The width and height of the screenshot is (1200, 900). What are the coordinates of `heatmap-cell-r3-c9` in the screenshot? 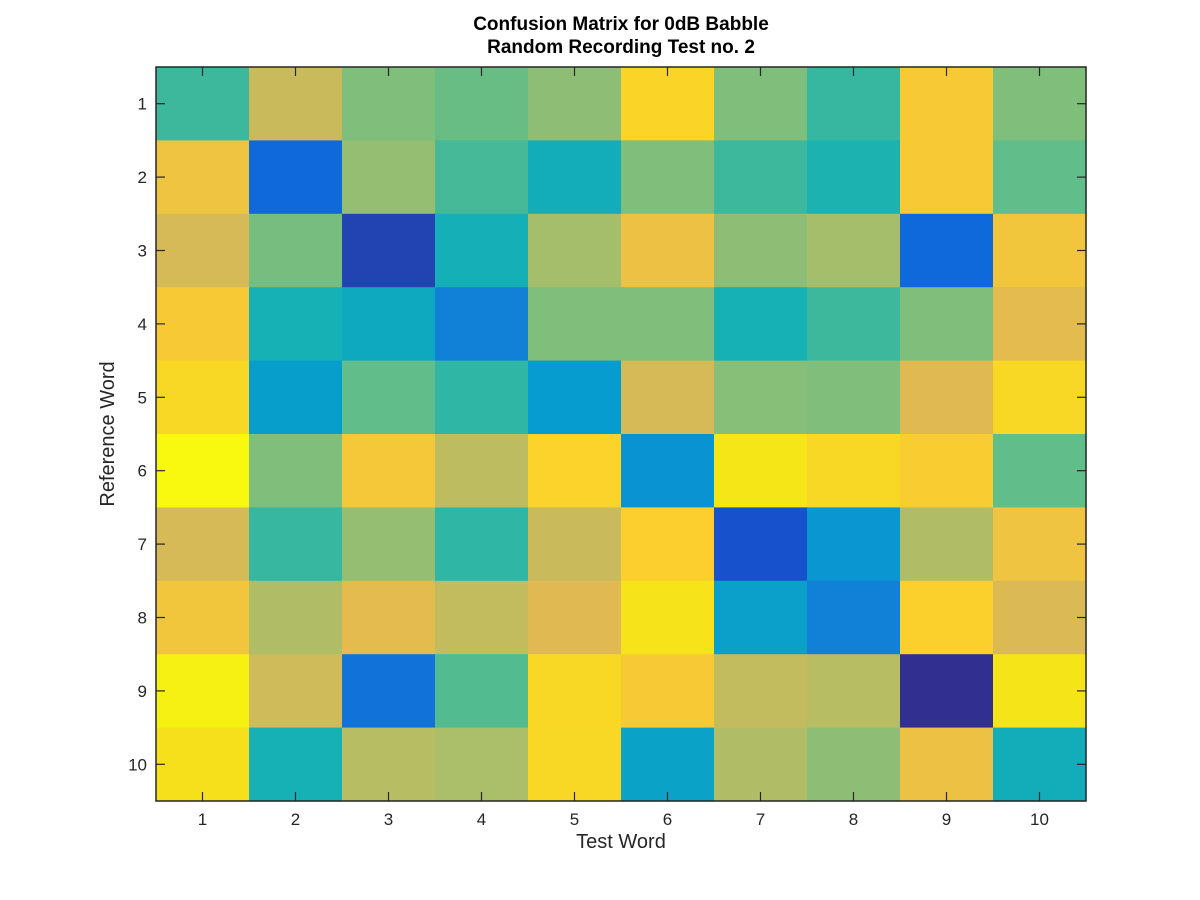 It's located at (947, 250).